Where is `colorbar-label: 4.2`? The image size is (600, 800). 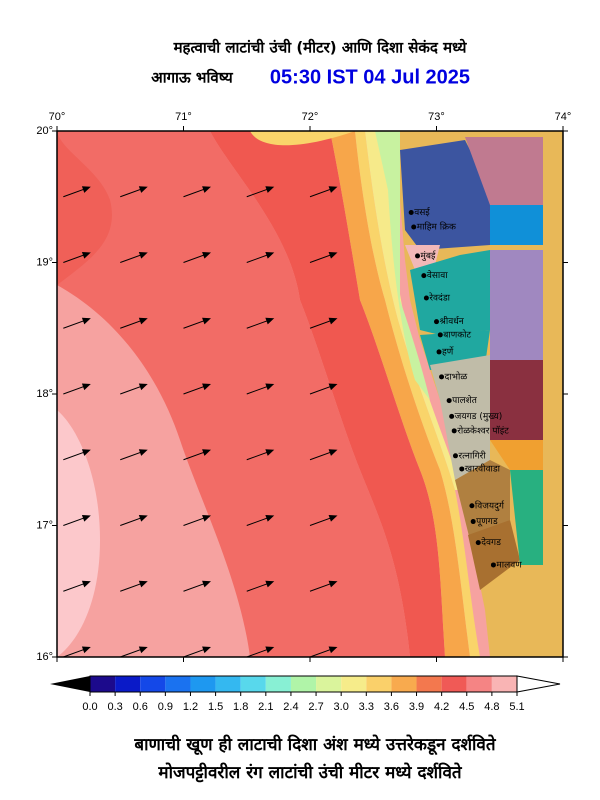
colorbar-label: 4.2 is located at coordinates (441, 707).